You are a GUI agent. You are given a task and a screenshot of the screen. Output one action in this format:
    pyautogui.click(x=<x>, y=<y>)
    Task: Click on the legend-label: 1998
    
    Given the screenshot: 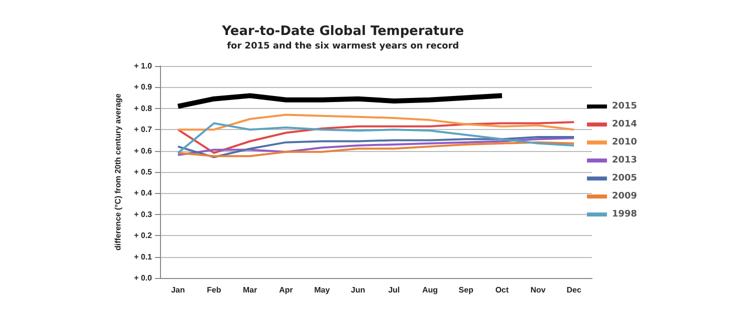 What is the action you would take?
    pyautogui.click(x=625, y=215)
    